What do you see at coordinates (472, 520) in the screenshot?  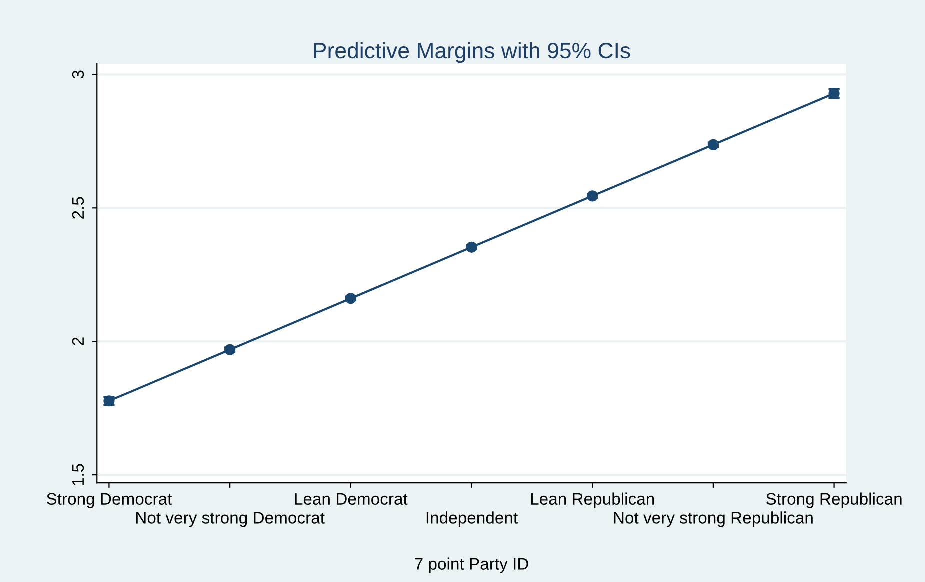 I see `x-tick-label: Independent` at bounding box center [472, 520].